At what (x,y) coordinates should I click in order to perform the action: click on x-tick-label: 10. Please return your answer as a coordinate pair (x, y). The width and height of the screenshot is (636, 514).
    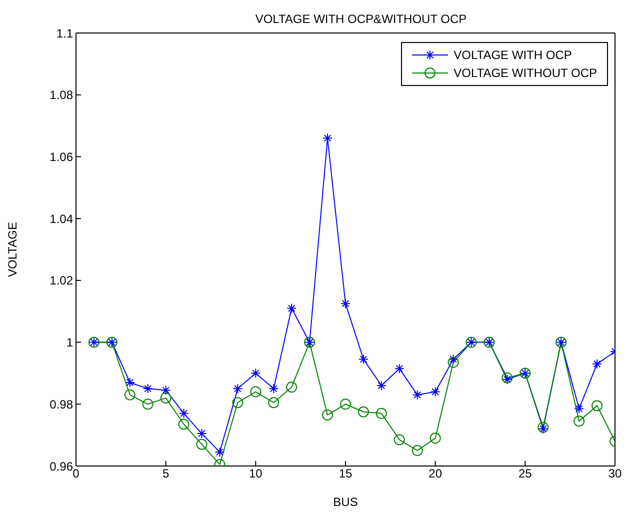
    Looking at the image, I should click on (255, 473).